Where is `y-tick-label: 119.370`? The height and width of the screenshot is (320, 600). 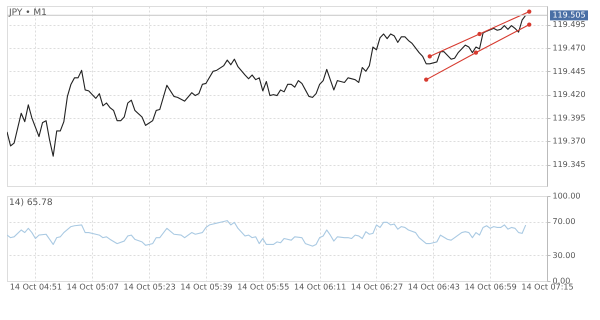
y-tick-label: 119.370 is located at coordinates (569, 141).